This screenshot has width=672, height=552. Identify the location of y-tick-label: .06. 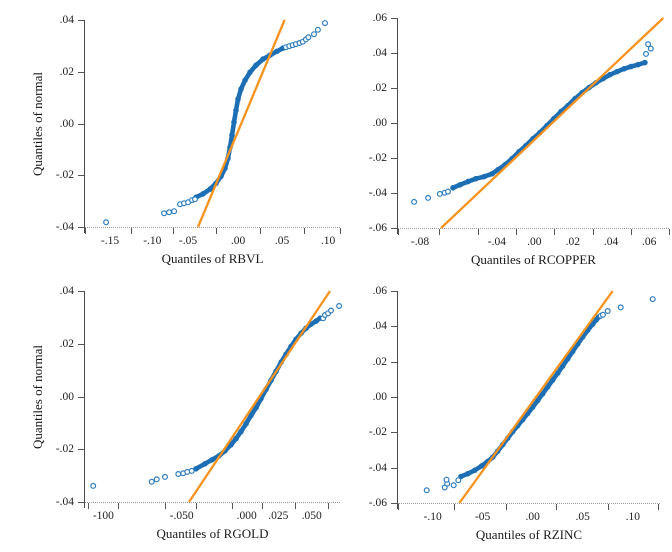
(379, 18).